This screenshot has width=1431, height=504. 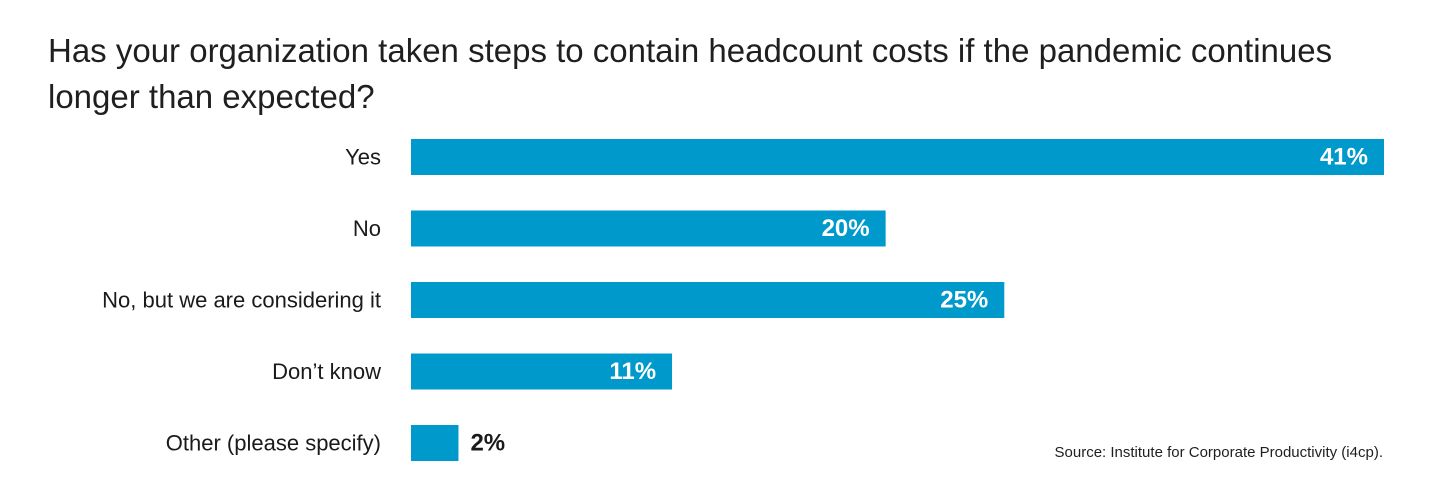 I want to click on data-label: 25%, so click(x=964, y=300).